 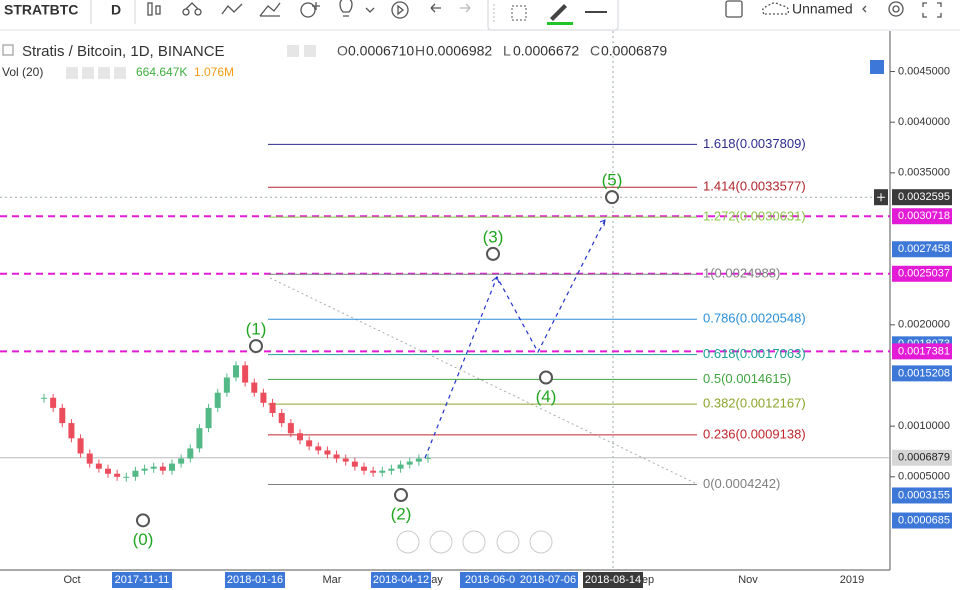 I want to click on x-axis-label: ep, so click(x=648, y=580).